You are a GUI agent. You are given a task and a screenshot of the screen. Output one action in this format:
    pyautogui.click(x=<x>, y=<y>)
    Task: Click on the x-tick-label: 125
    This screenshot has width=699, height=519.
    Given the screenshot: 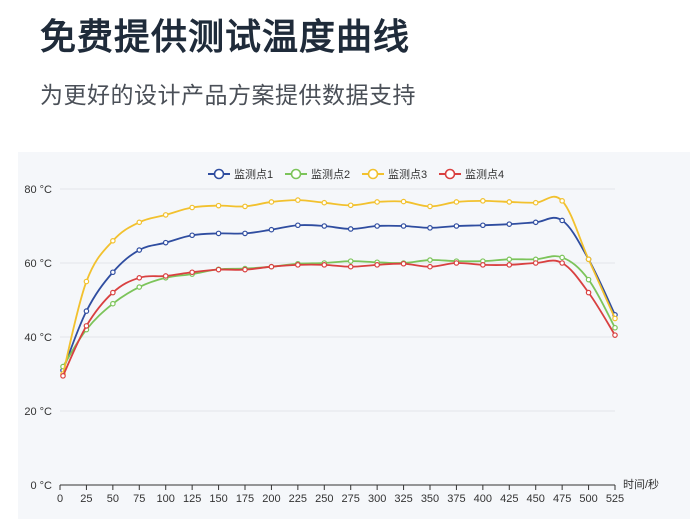 What is the action you would take?
    pyautogui.click(x=192, y=499)
    